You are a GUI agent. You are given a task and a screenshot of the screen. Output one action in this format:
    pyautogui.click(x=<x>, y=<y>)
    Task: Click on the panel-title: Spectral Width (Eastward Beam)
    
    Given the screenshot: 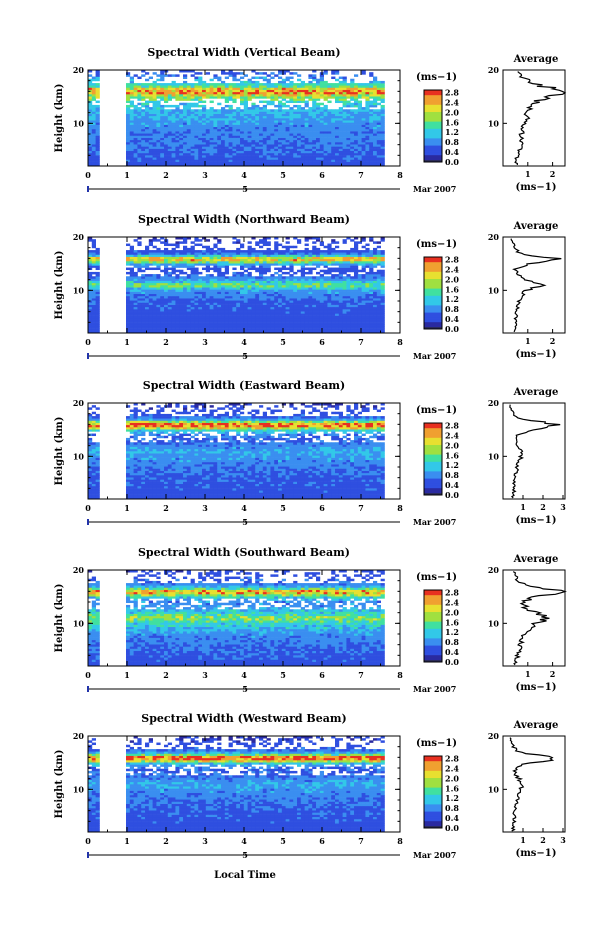 What is the action you would take?
    pyautogui.click(x=244, y=385)
    